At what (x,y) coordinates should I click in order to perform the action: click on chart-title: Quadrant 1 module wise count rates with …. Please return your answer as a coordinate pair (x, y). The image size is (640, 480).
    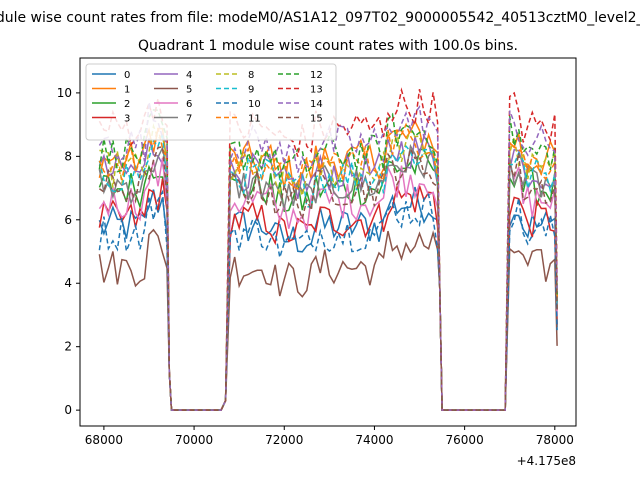
    Looking at the image, I should click on (328, 46).